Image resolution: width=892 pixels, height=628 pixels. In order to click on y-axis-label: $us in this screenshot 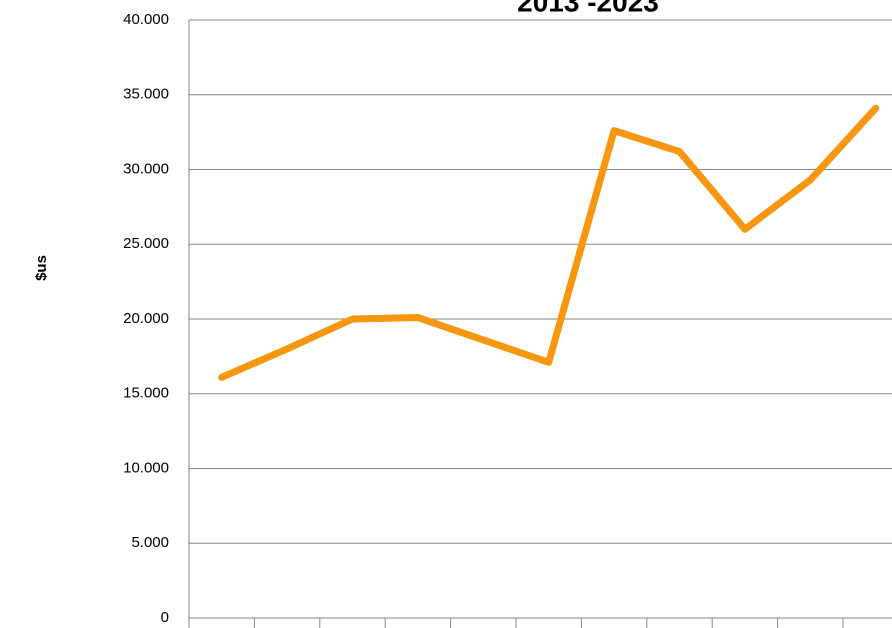, I will do `click(41, 268)`.